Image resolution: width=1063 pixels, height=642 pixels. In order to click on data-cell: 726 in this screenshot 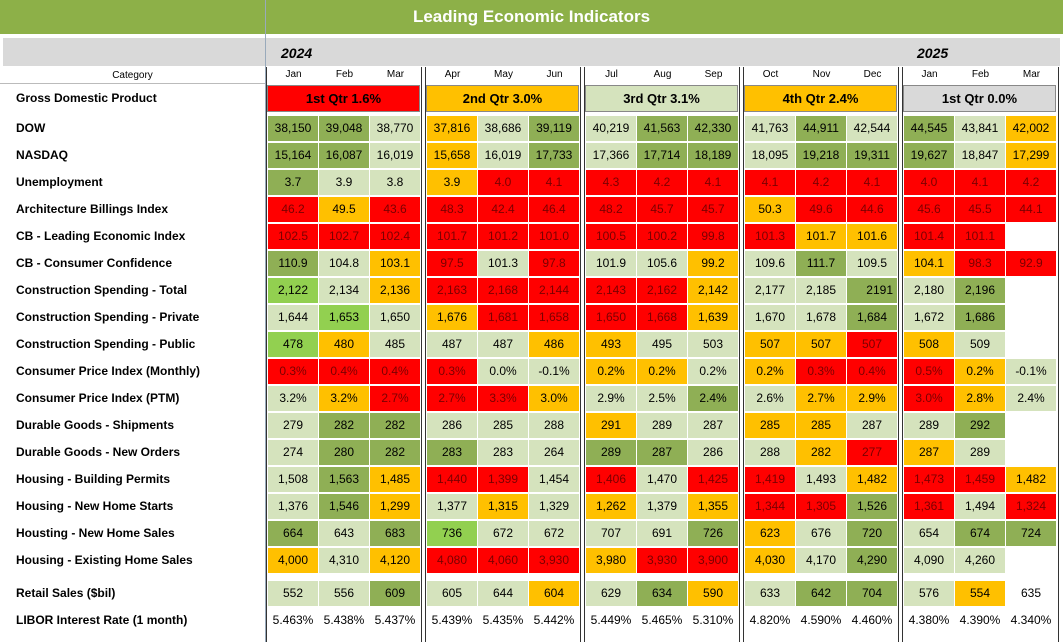, I will do `click(713, 533)`.